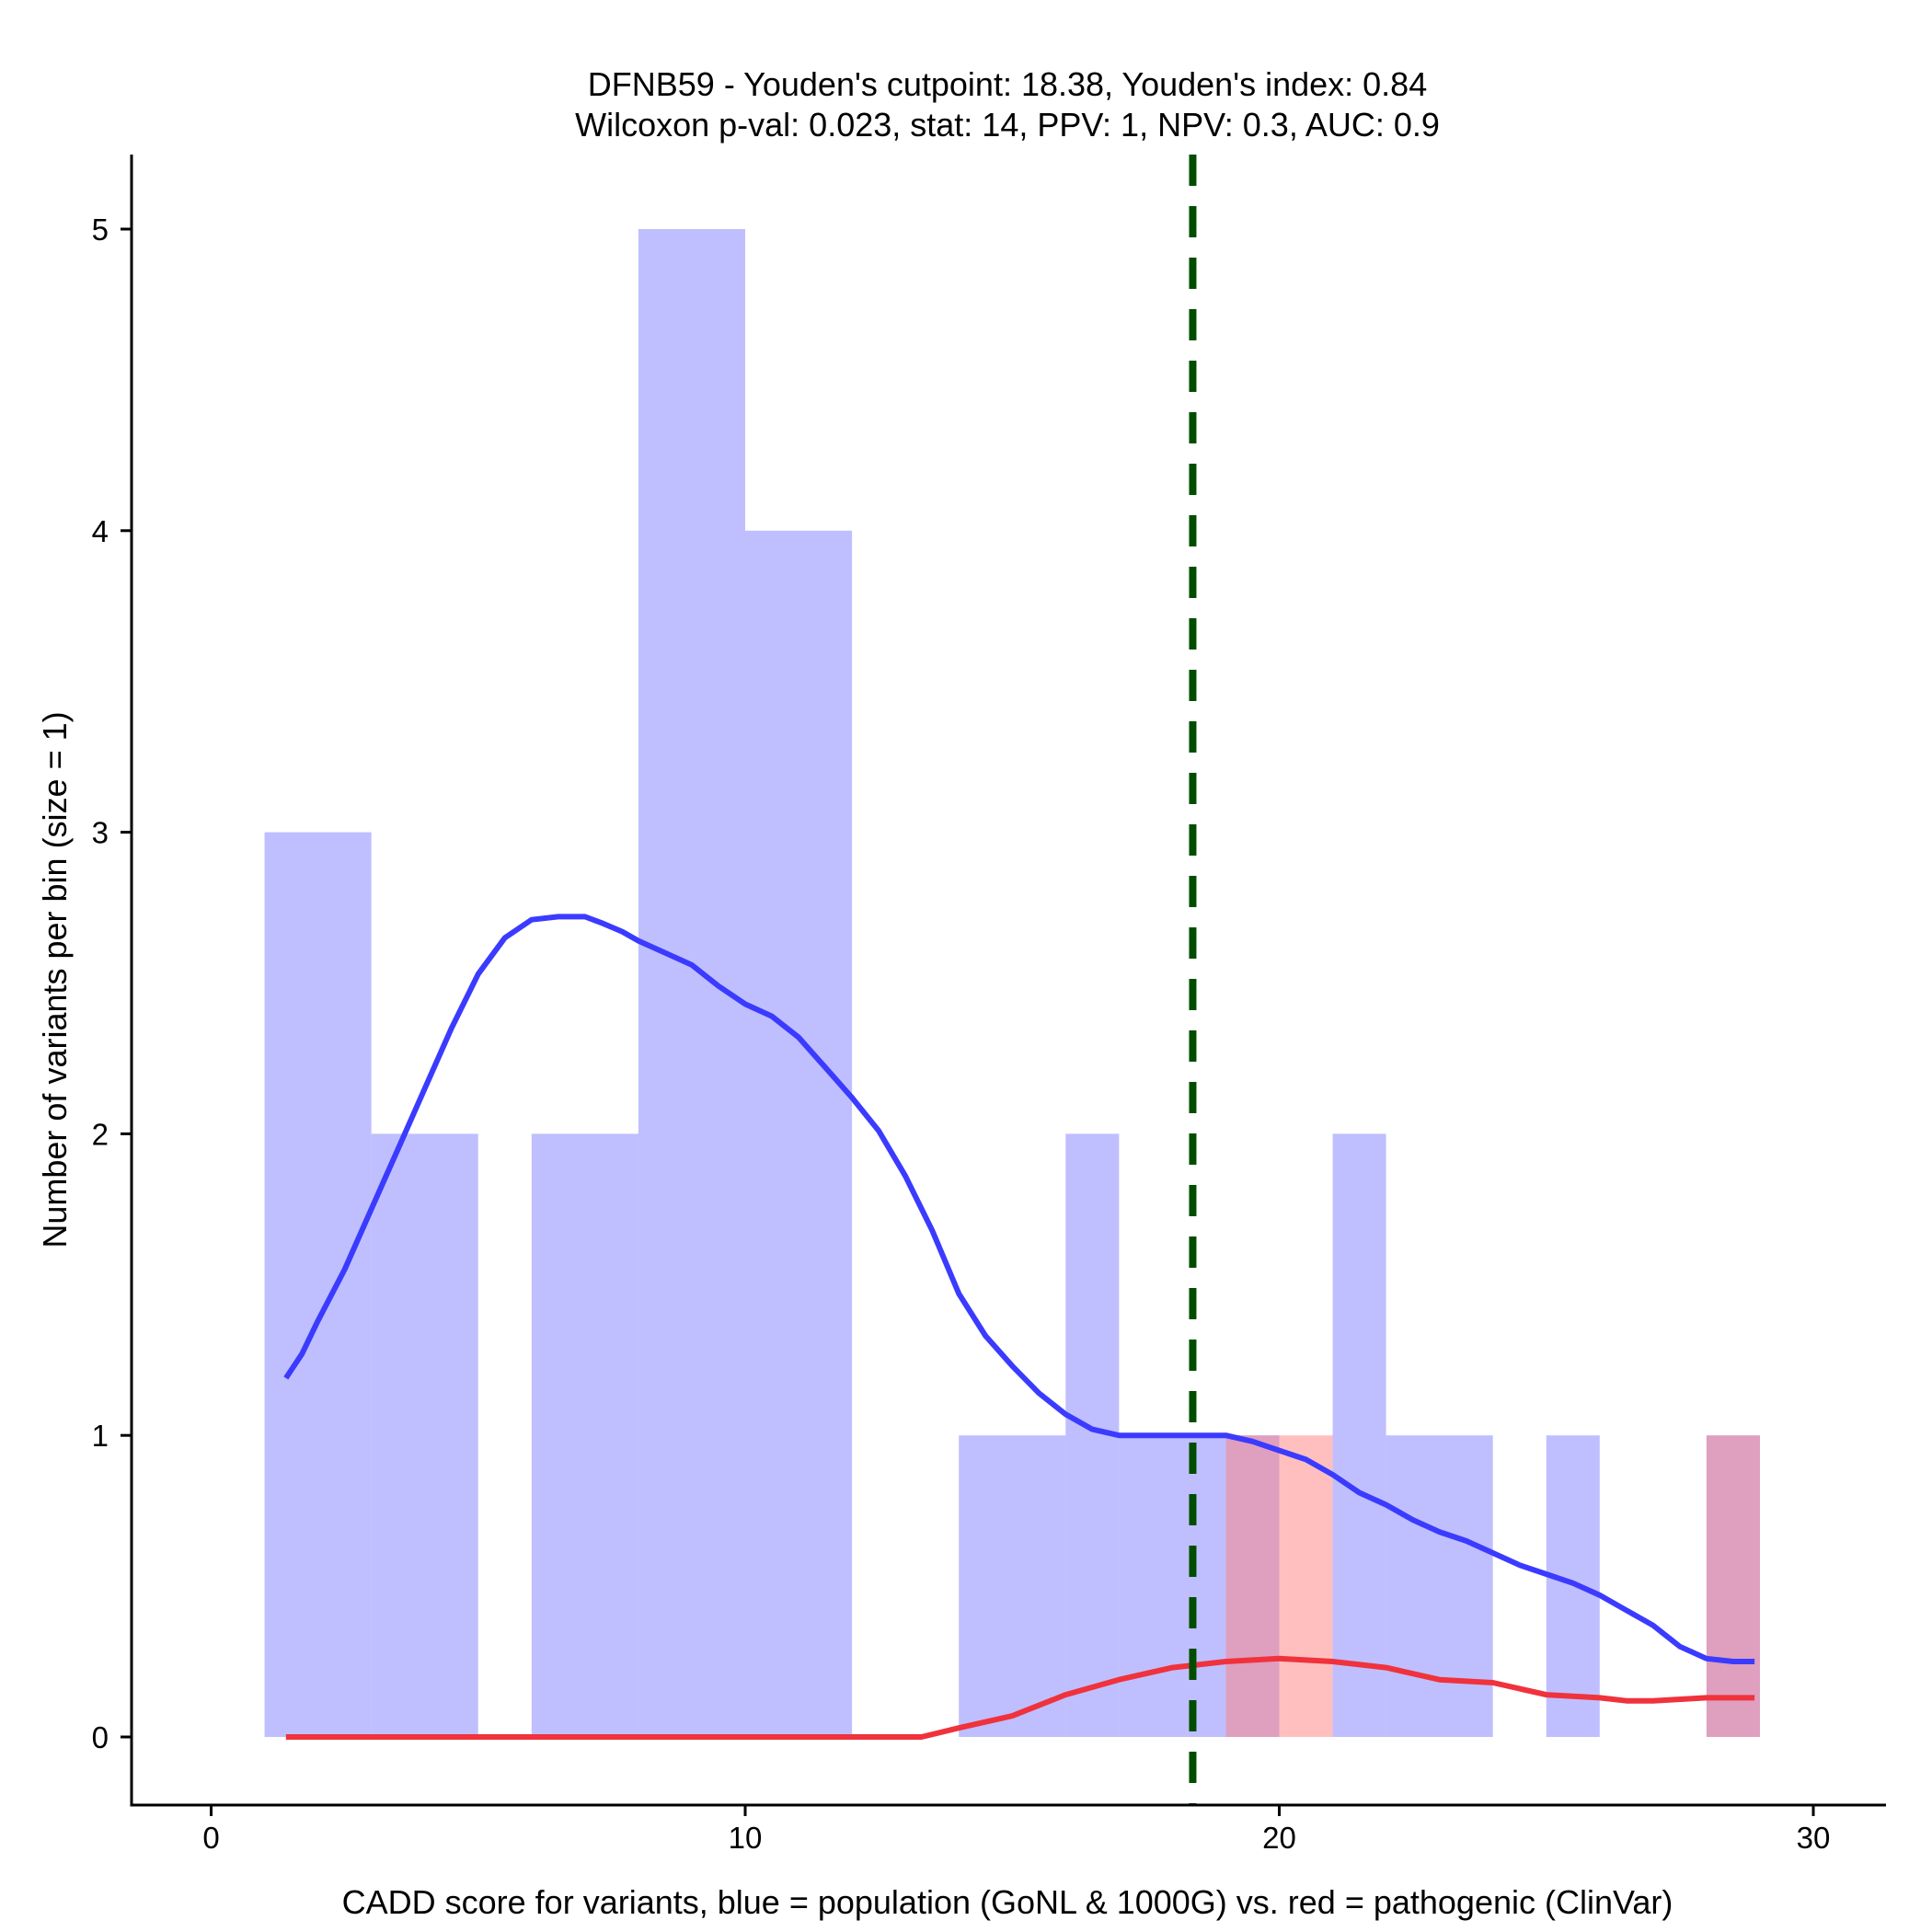  I want to click on y-tick-label-1: 1, so click(100, 1436).